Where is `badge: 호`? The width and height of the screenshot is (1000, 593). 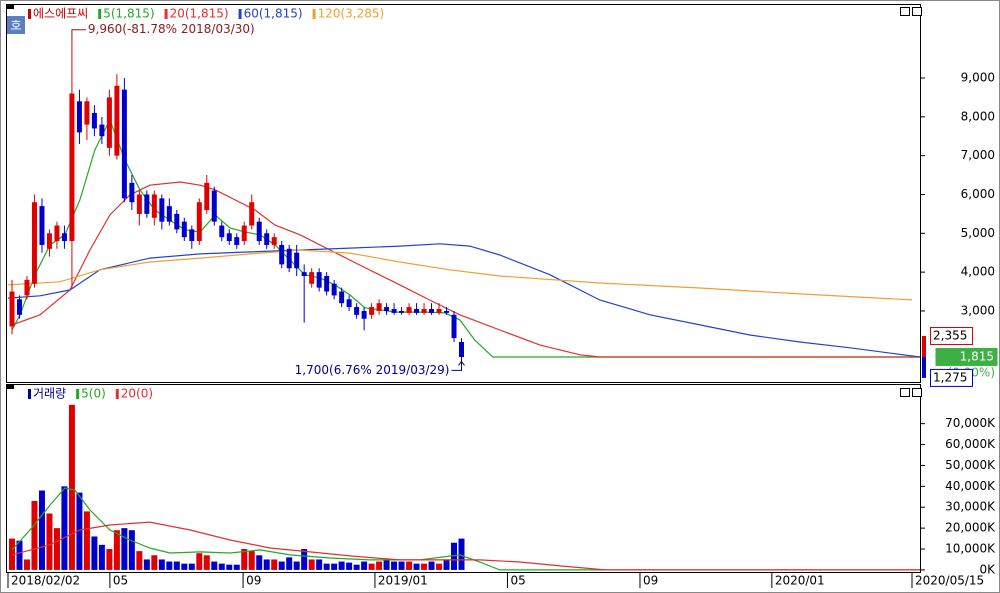
badge: 호 is located at coordinates (15, 26).